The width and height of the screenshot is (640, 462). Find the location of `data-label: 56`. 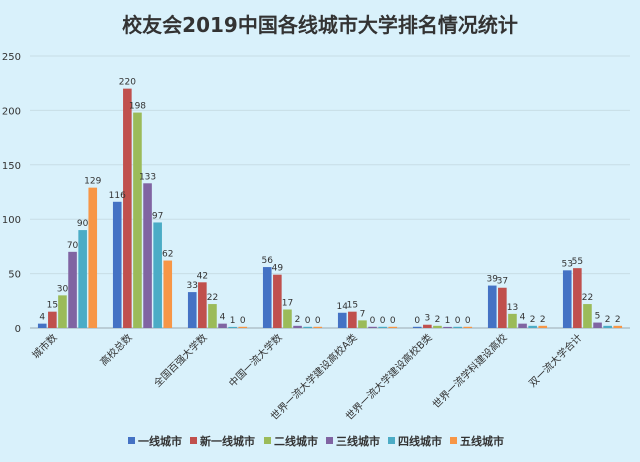

data-label: 56 is located at coordinates (268, 261).